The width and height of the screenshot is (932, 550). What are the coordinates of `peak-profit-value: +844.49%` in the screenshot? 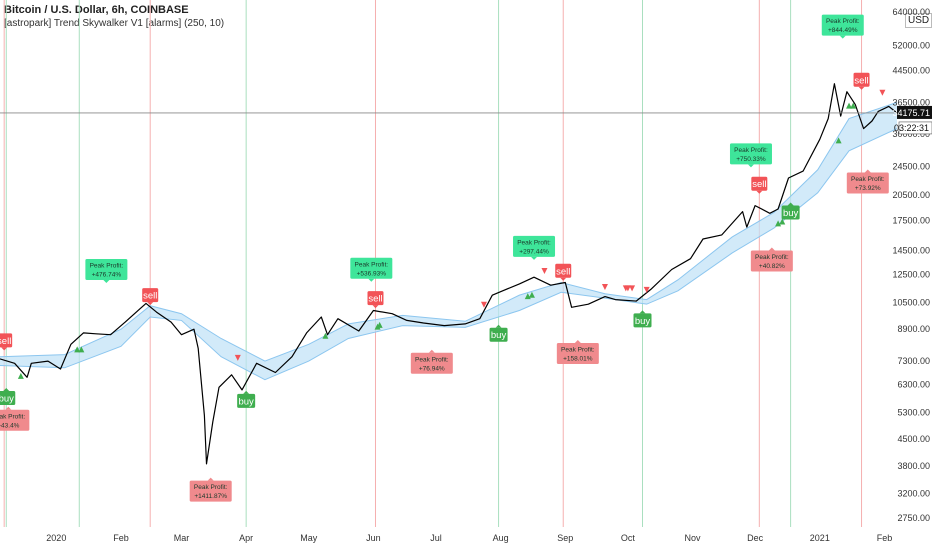 It's located at (843, 30).